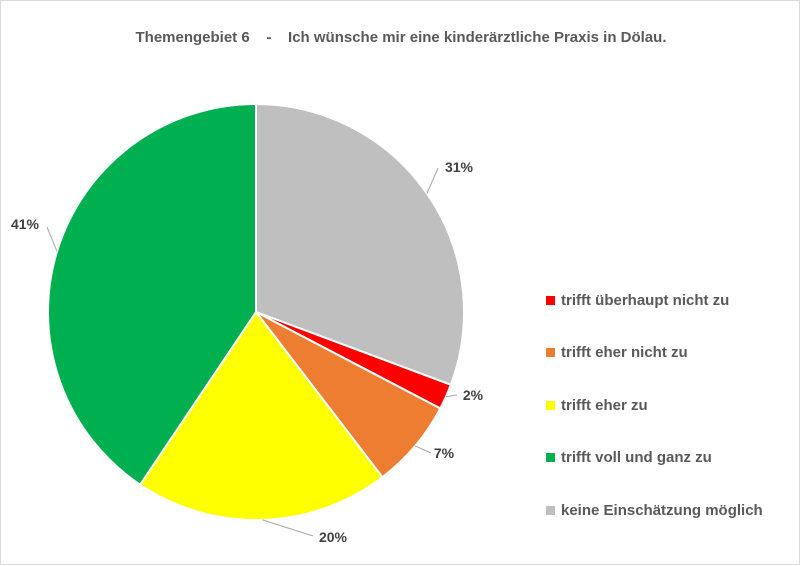 Image resolution: width=800 pixels, height=566 pixels. Describe the element at coordinates (473, 395) in the screenshot. I see `data-label: 2%` at that location.